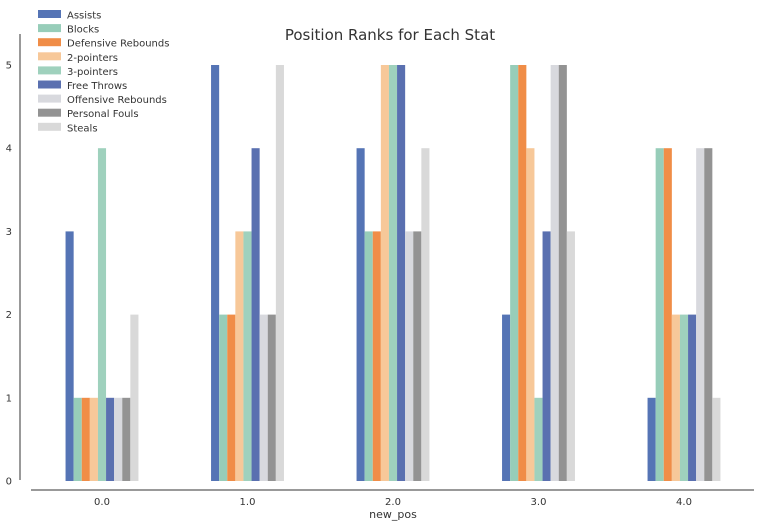 The image size is (762, 527). What do you see at coordinates (97, 86) in the screenshot?
I see `legend-label: Free Throws` at bounding box center [97, 86].